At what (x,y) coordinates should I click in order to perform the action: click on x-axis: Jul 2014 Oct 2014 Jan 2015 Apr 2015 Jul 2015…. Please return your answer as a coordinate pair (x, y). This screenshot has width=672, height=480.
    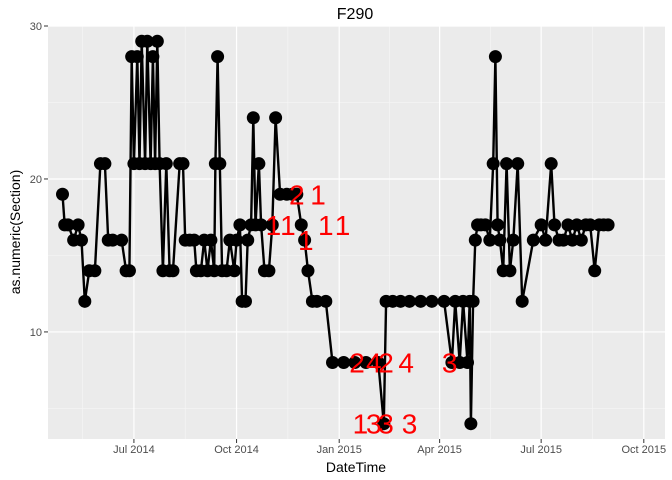
    Looking at the image, I should click on (389, 447).